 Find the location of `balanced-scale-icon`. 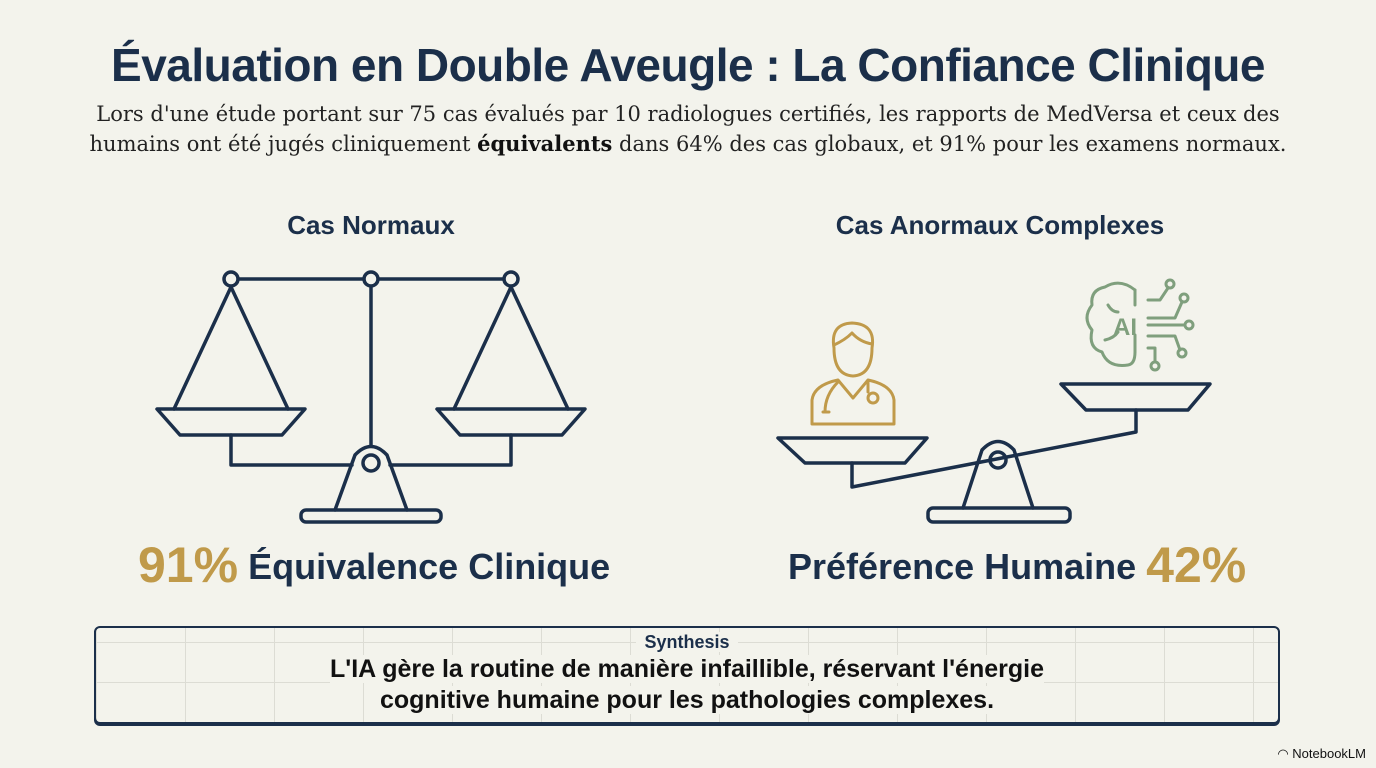

balanced-scale-icon is located at coordinates (371, 397).